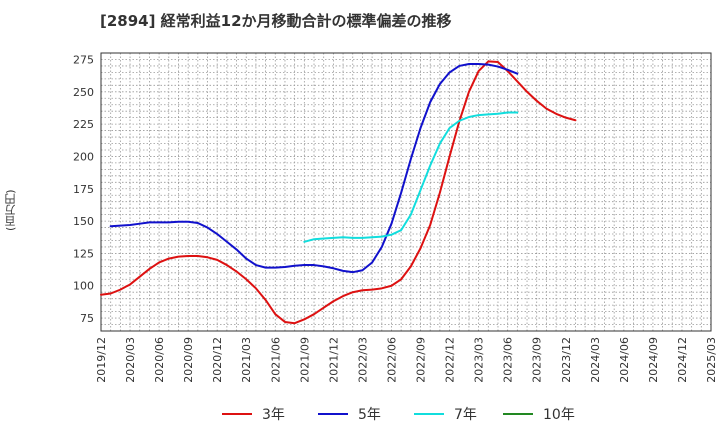  What do you see at coordinates (83, 124) in the screenshot?
I see `y-tick-label: 225` at bounding box center [83, 124].